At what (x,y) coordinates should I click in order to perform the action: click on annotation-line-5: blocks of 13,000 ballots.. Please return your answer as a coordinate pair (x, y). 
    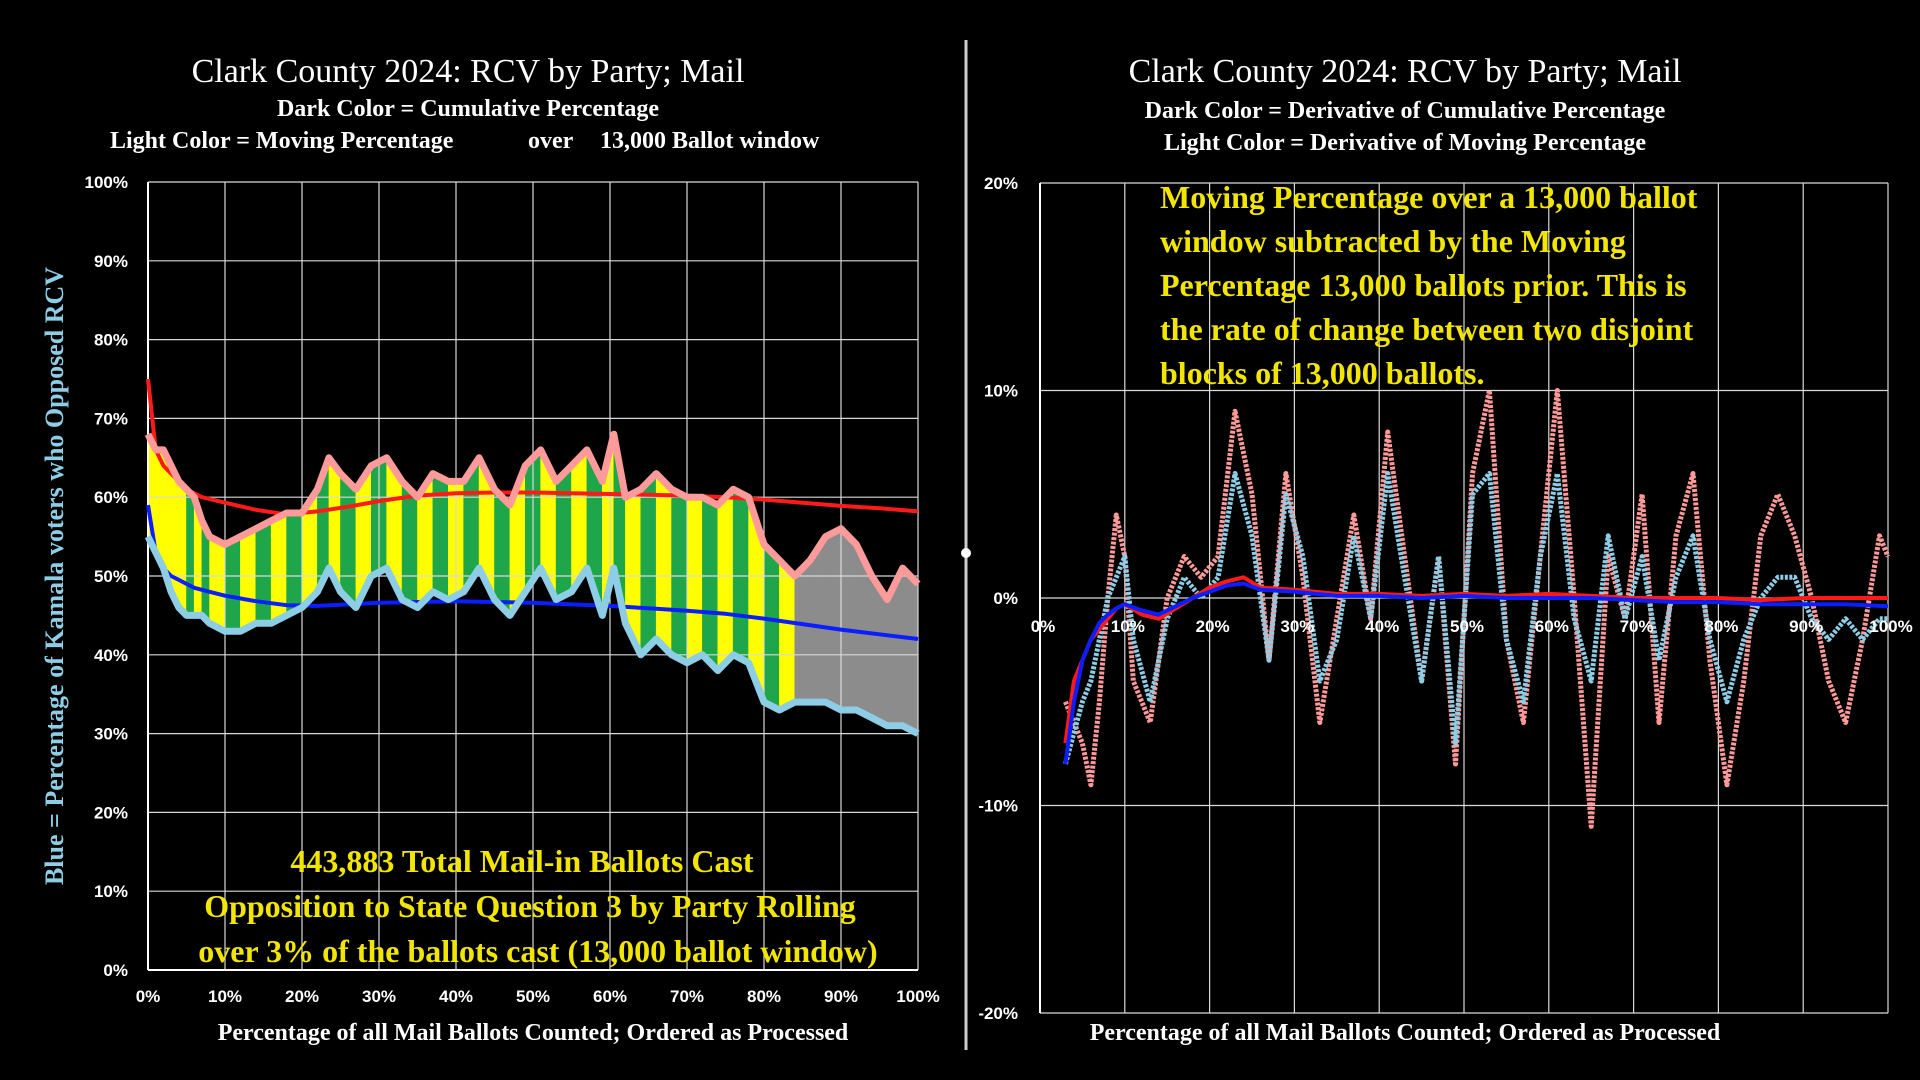
    Looking at the image, I should click on (1322, 373).